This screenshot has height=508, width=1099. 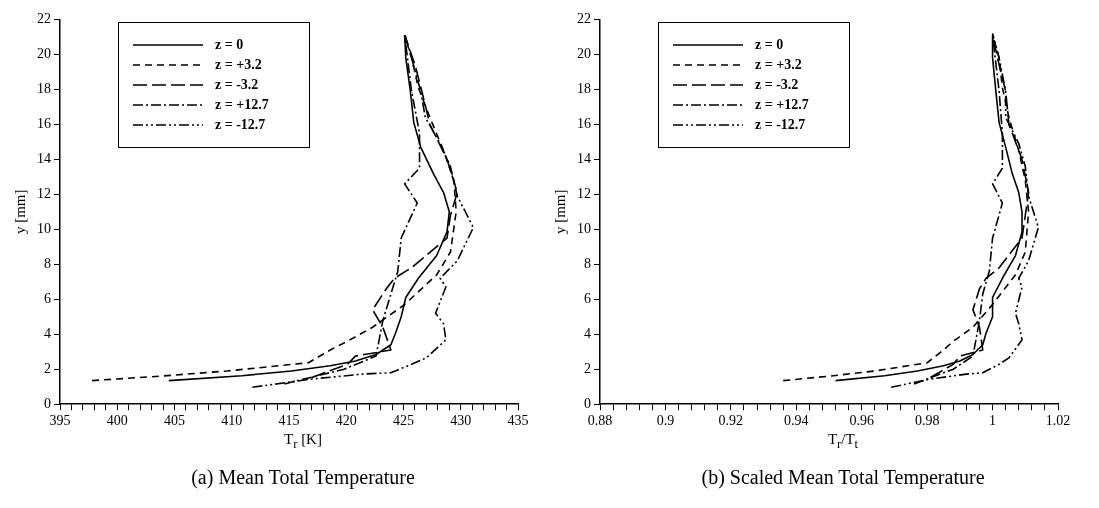 What do you see at coordinates (174, 421) in the screenshot?
I see `x-tick-label: 405` at bounding box center [174, 421].